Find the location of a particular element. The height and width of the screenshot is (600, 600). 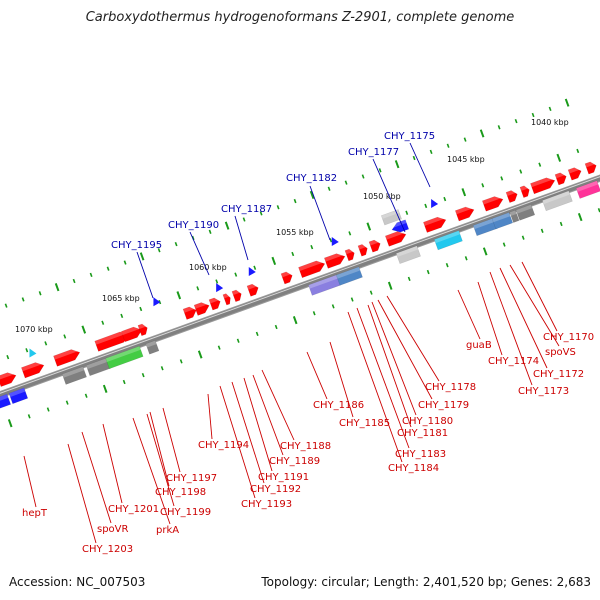

gene-red-upper-15-shine is located at coordinates (349, 251).